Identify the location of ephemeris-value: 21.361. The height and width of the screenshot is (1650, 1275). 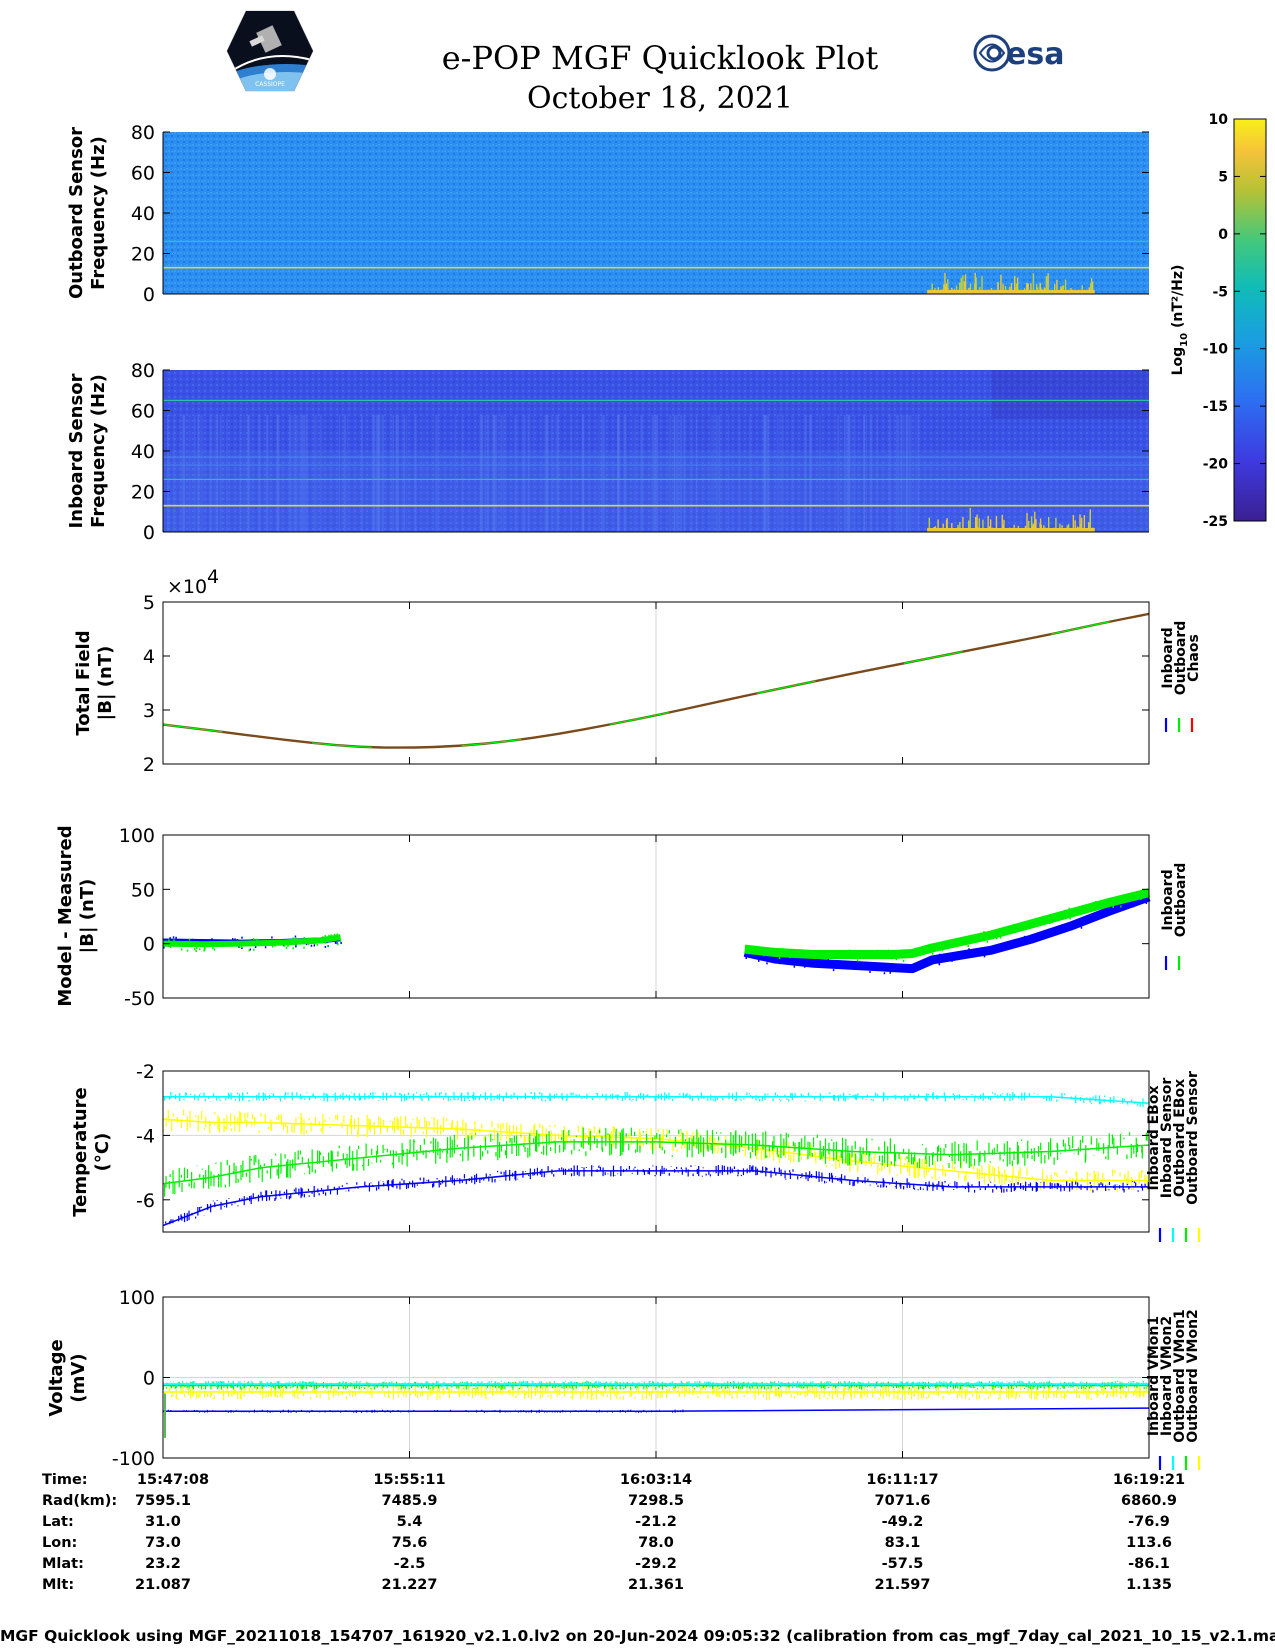
(656, 1585).